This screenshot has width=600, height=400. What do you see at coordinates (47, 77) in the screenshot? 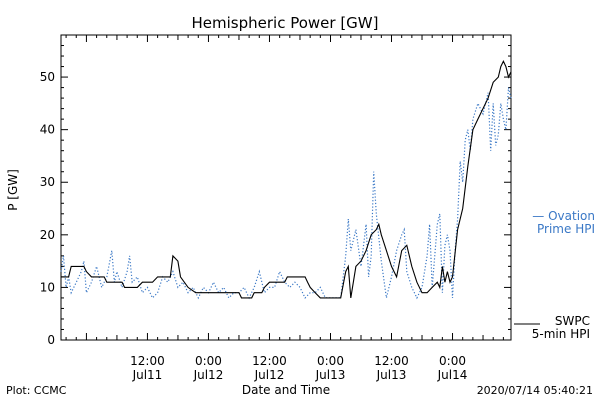
I see `y-tick-label: 50` at bounding box center [47, 77].